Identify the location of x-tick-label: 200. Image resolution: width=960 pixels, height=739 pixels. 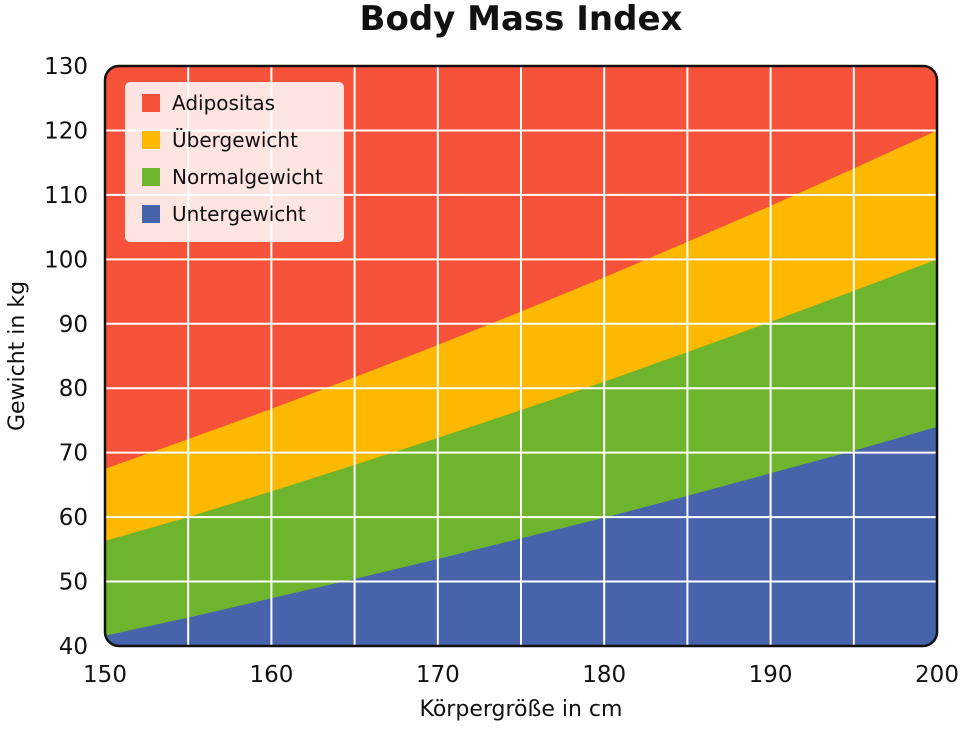
(937, 675).